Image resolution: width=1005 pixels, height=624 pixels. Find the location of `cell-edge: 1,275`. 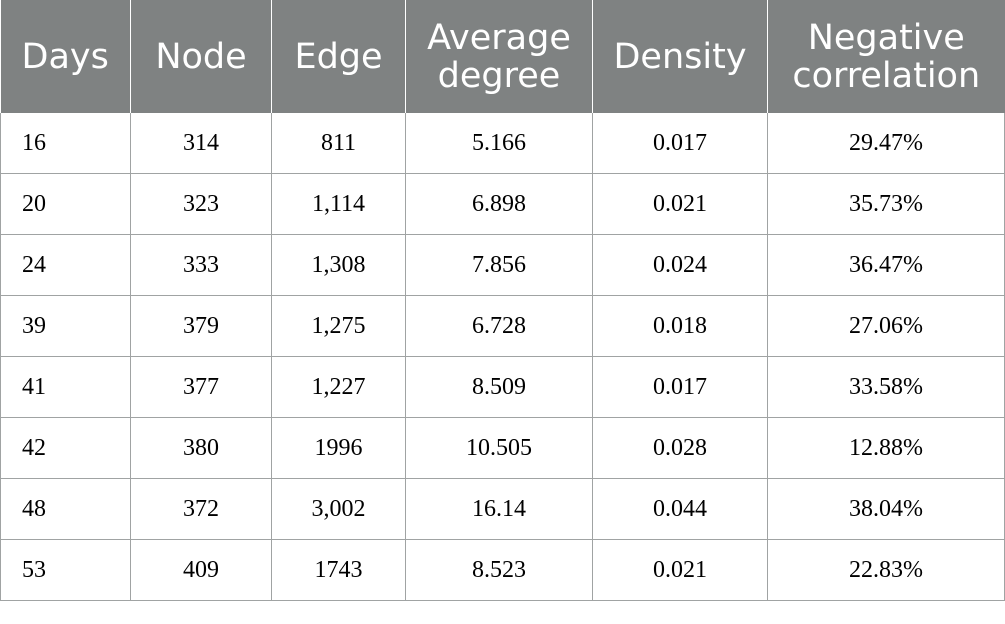

cell-edge: 1,275 is located at coordinates (338, 326).